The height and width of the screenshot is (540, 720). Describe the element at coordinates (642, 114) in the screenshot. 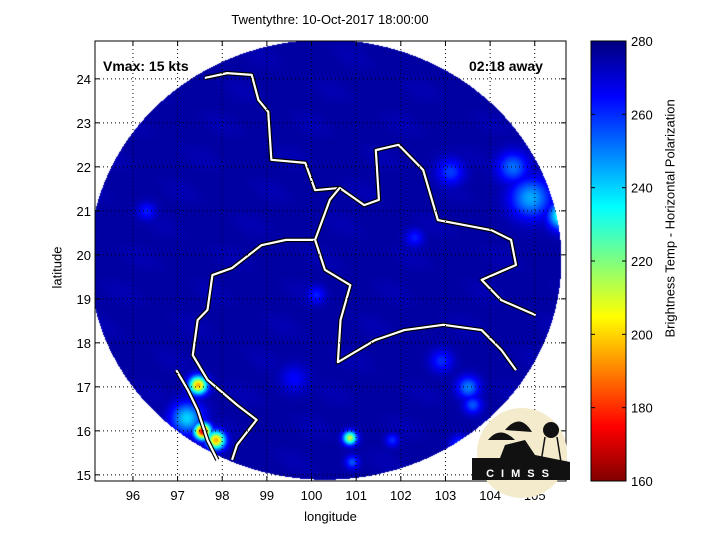

I see `colorbar-tick-label: 260` at that location.